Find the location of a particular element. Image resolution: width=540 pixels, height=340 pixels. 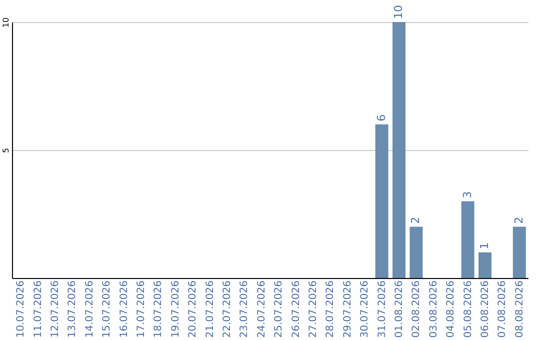

x-tick-label: 22.07.2026 is located at coordinates (227, 309).